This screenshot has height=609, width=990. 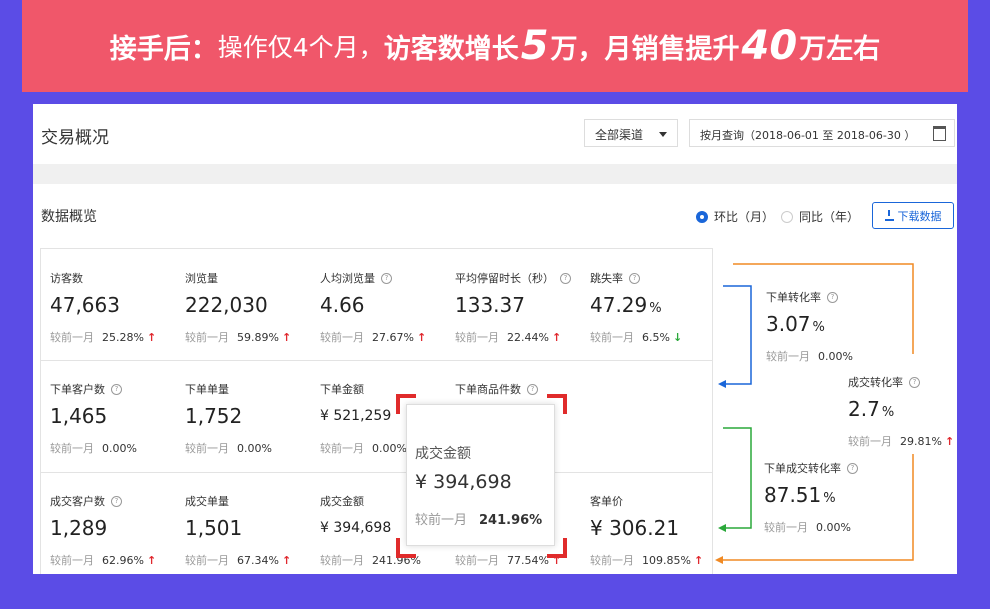 I want to click on metric-pct: 62.96%, so click(x=123, y=560).